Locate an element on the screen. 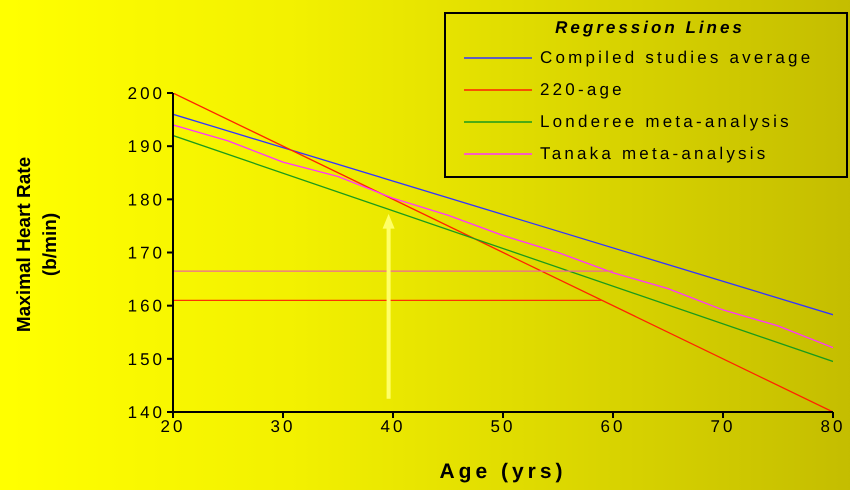 The height and width of the screenshot is (490, 850). y-tick-label: 160 is located at coordinates (146, 306).